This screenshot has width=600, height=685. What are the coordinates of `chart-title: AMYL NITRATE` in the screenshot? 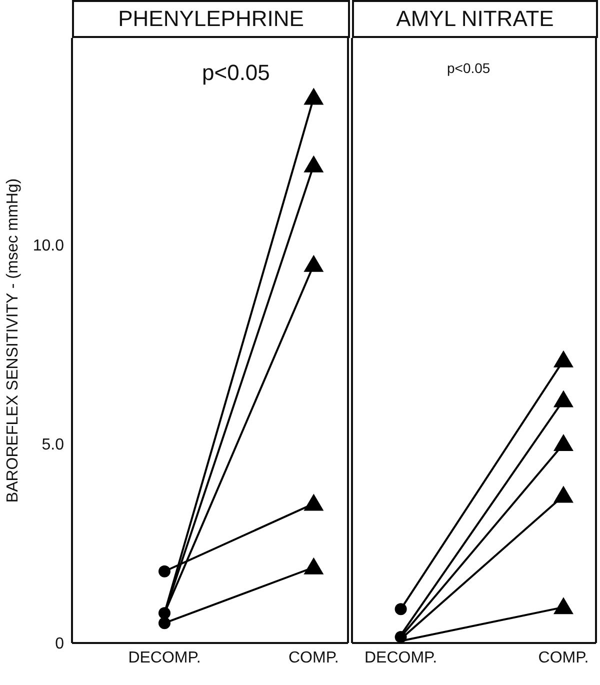 It's located at (475, 19).